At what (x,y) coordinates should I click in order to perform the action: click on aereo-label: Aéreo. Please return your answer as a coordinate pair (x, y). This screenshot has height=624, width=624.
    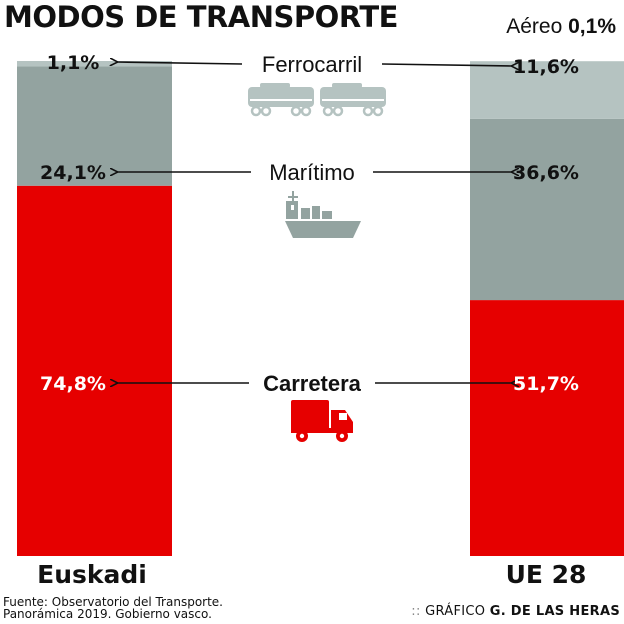
    Looking at the image, I should click on (534, 26).